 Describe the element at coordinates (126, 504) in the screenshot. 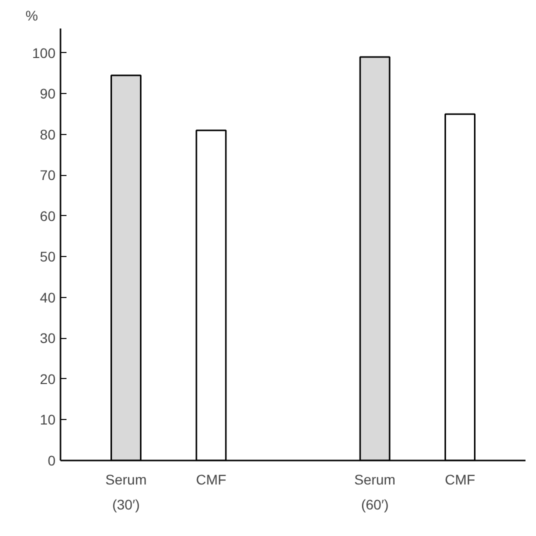

I see `text: (30′)` at that location.